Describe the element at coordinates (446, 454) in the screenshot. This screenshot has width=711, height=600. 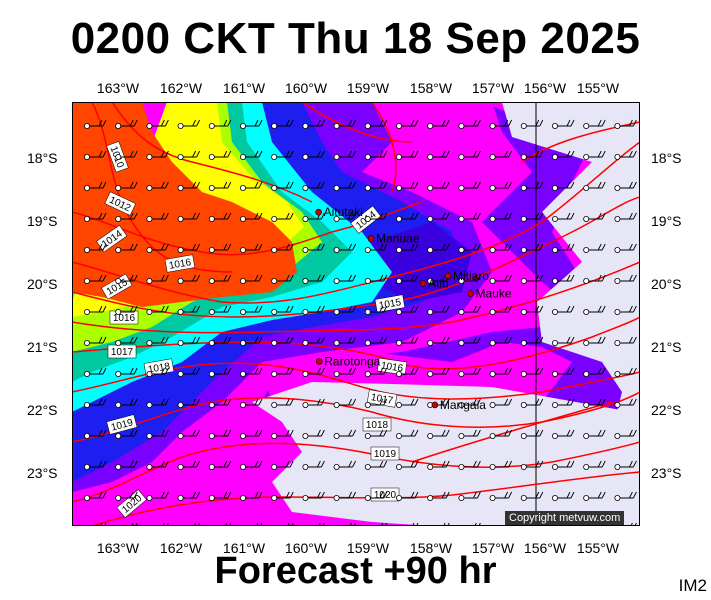
I see `field-calm-south` at that location.